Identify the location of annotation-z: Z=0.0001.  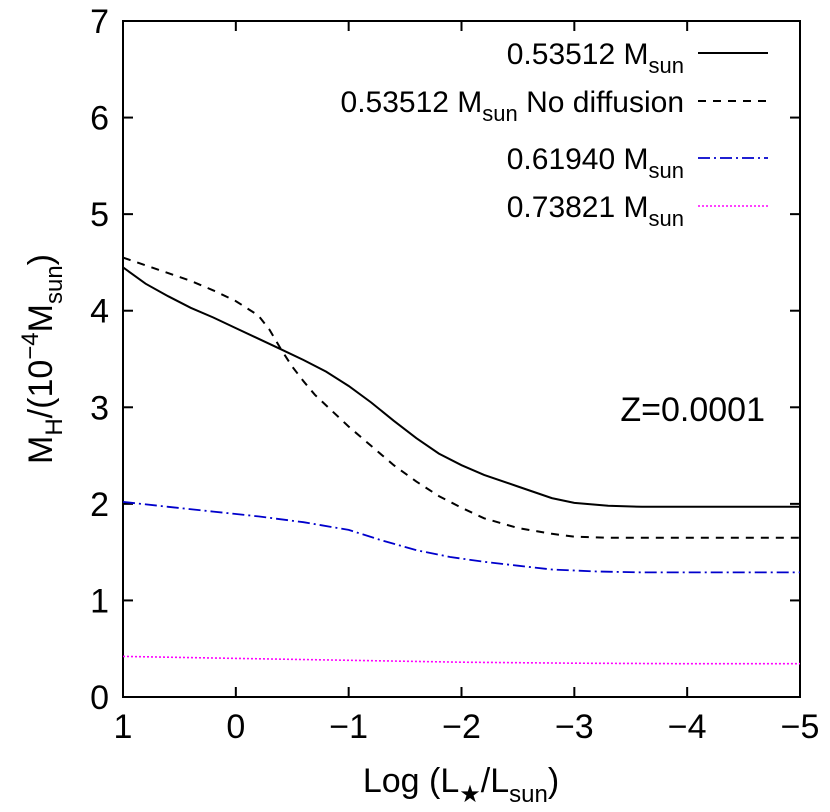
(692, 410).